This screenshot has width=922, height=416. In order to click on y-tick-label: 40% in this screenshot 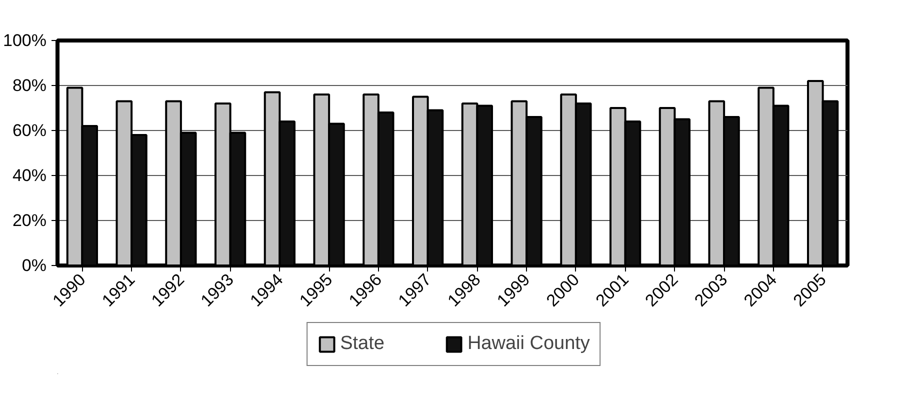, I will do `click(29, 175)`.